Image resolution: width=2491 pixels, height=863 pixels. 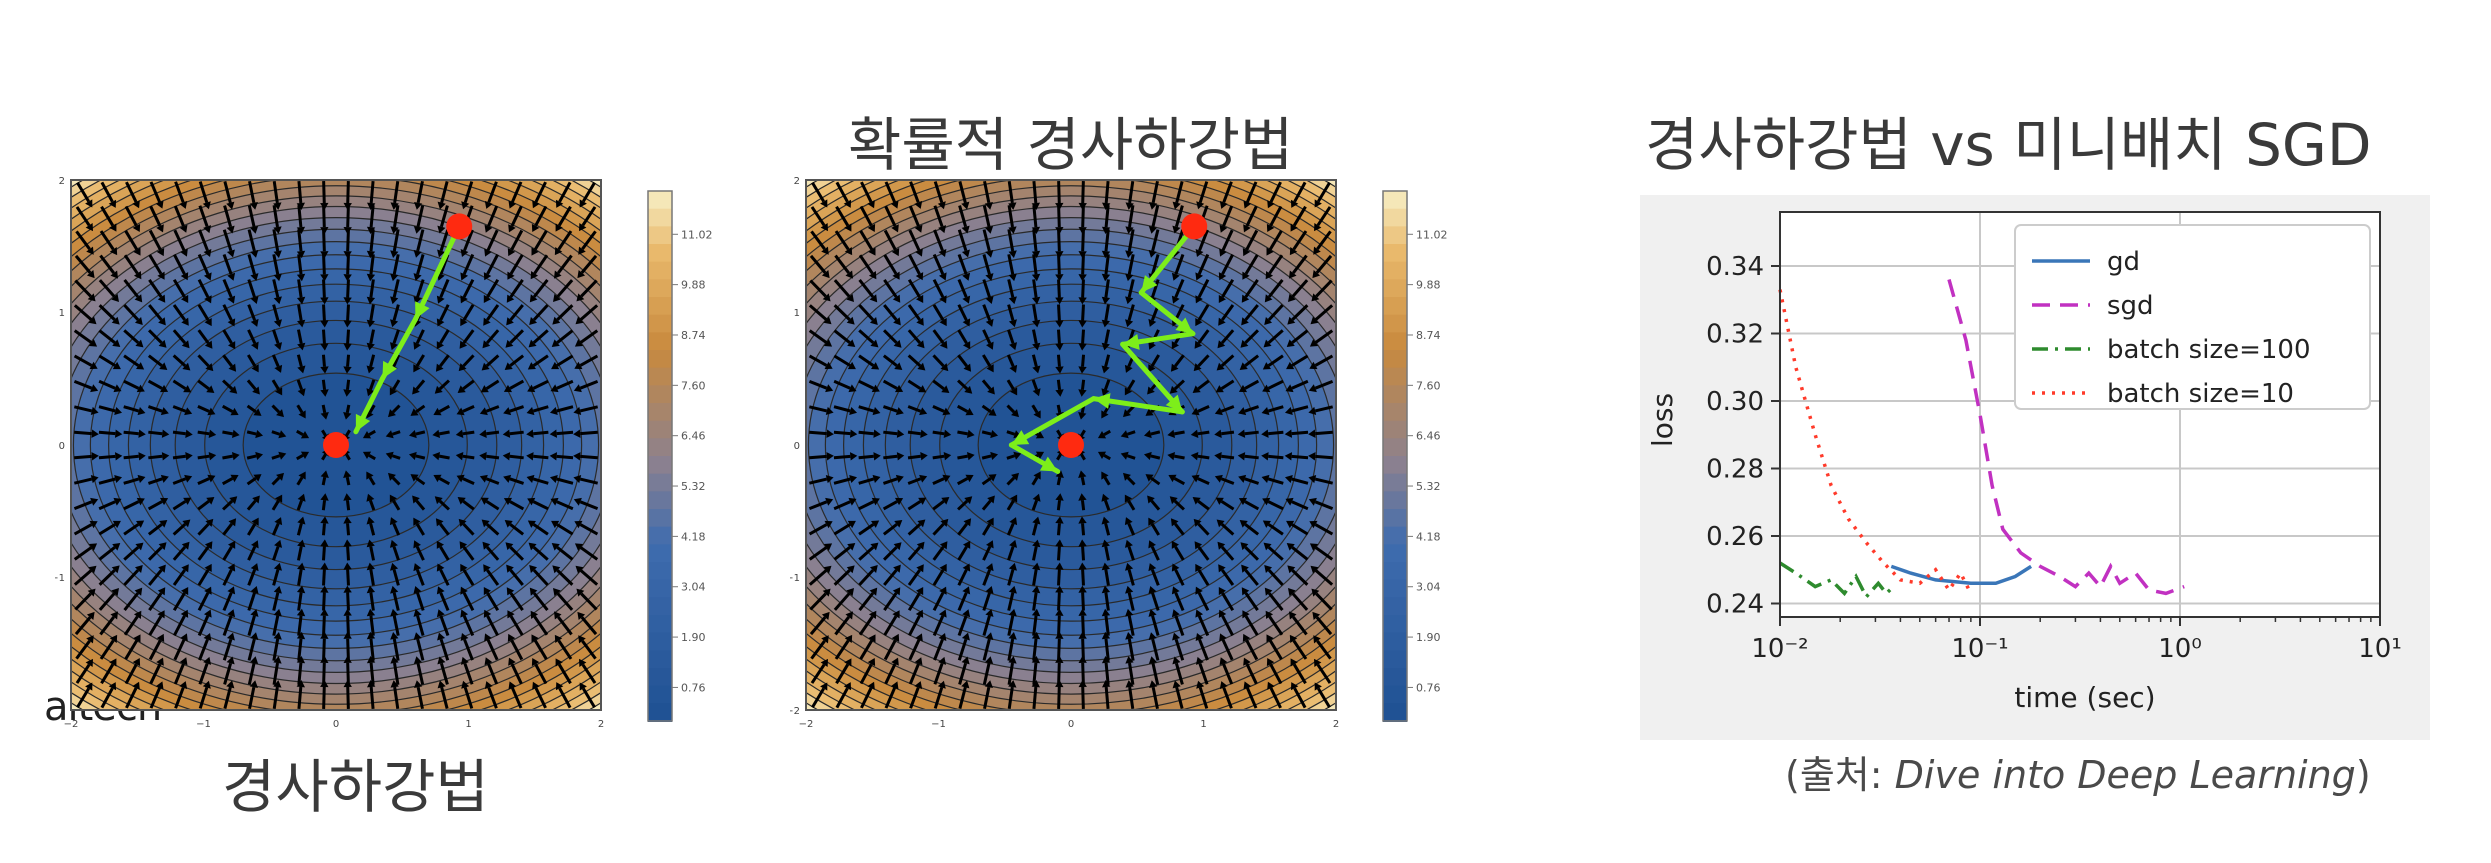 What do you see at coordinates (71, 724) in the screenshot?
I see `x-tick: −2` at bounding box center [71, 724].